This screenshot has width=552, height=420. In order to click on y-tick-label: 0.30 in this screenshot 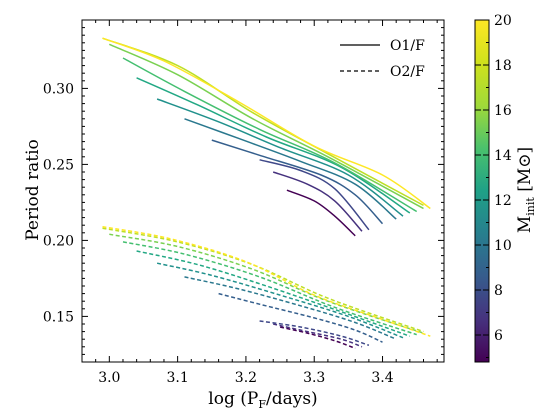, I will do `click(58, 89)`.